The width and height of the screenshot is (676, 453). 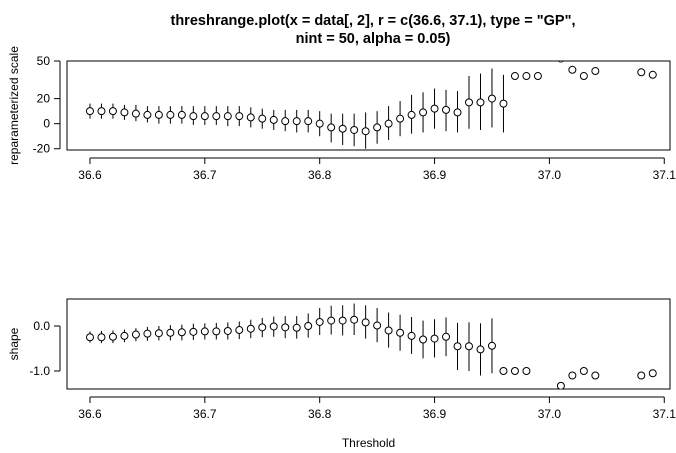 I want to click on x-axis-label: Threshold, so click(x=368, y=443).